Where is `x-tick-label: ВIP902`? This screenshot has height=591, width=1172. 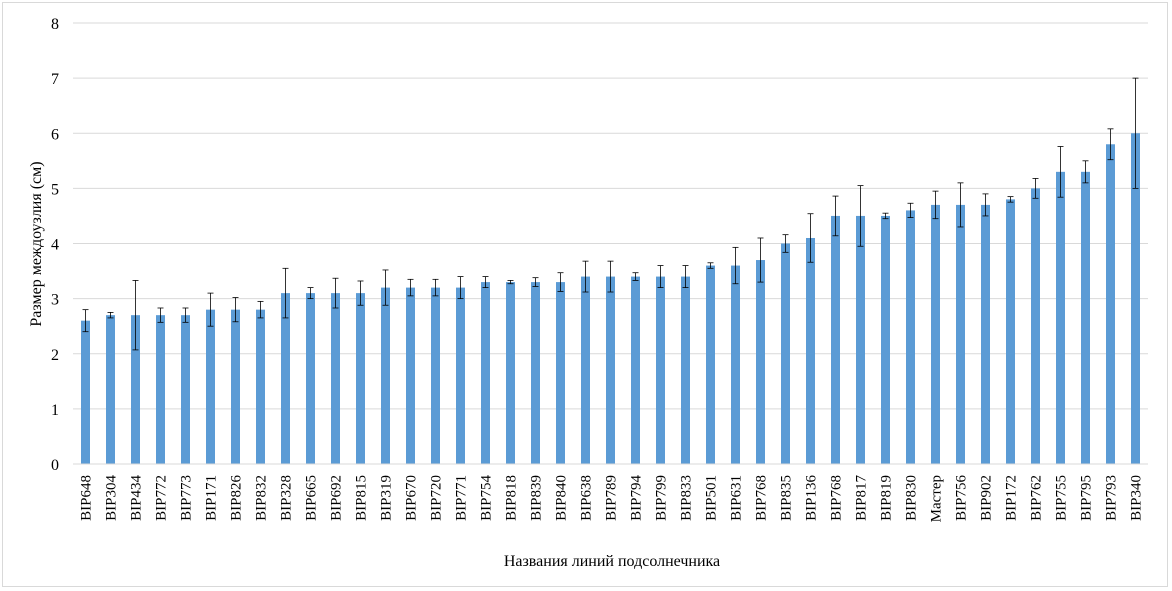
x-tick-label: ВIP902 is located at coordinates (987, 498).